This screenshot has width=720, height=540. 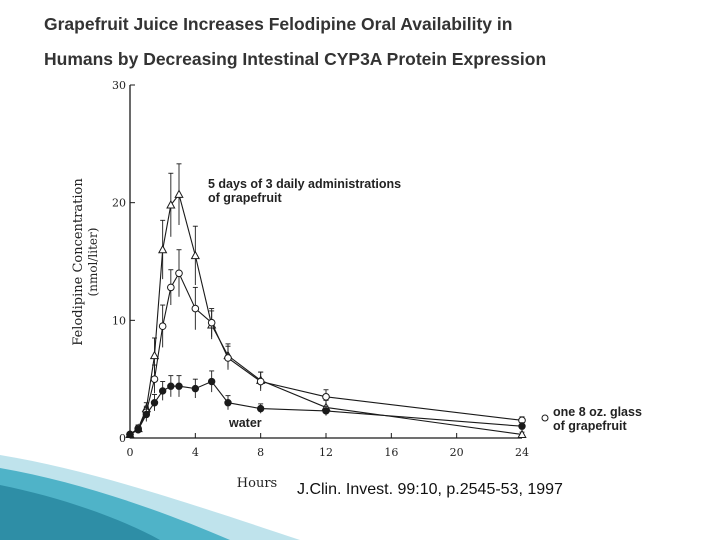 What do you see at coordinates (119, 320) in the screenshot?
I see `y-tick-label: 10` at bounding box center [119, 320].